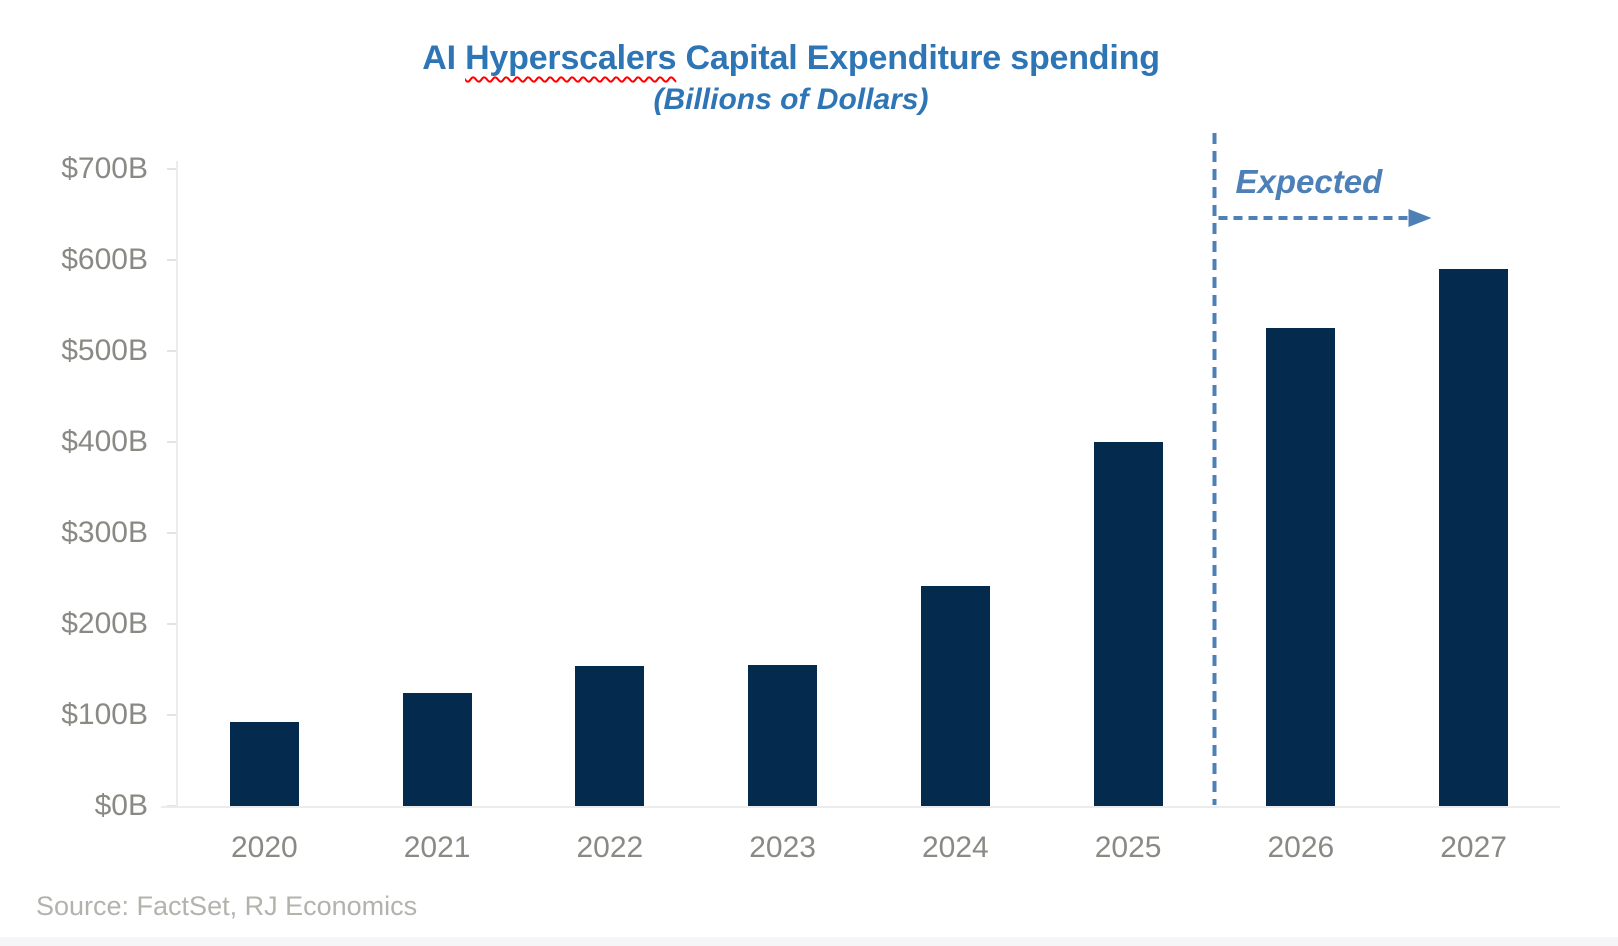 The image size is (1618, 946). Describe the element at coordinates (571, 58) in the screenshot. I see `chart-title-misspelled-word: Hyperscalers` at that location.